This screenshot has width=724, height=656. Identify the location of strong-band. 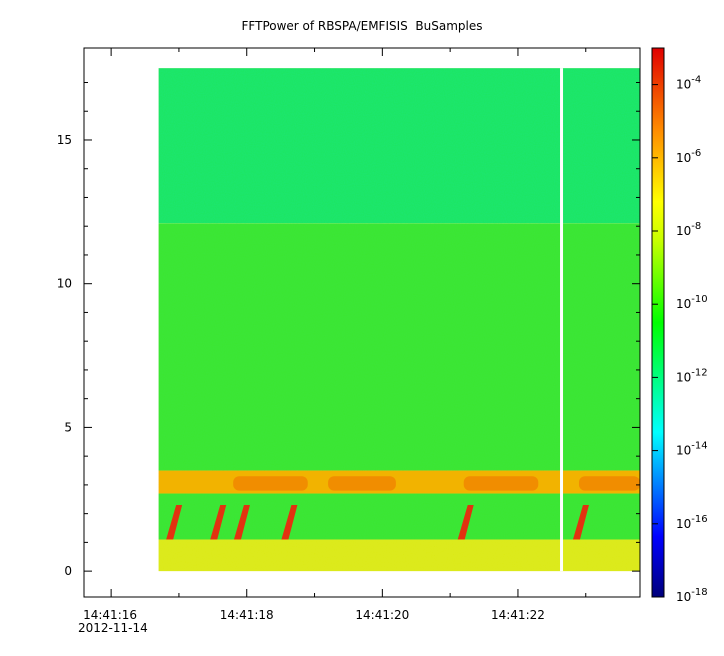
(399, 482).